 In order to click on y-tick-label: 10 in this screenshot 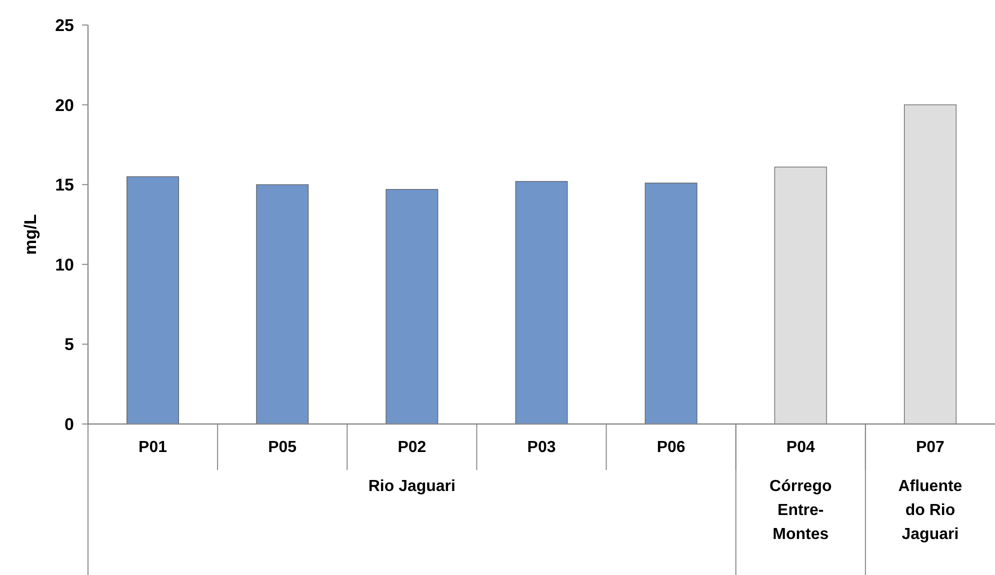, I will do `click(64, 264)`.